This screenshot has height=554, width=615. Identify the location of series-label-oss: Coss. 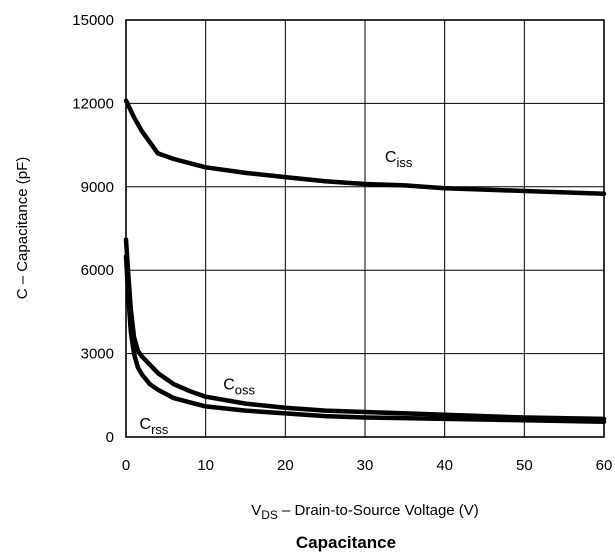
(239, 387).